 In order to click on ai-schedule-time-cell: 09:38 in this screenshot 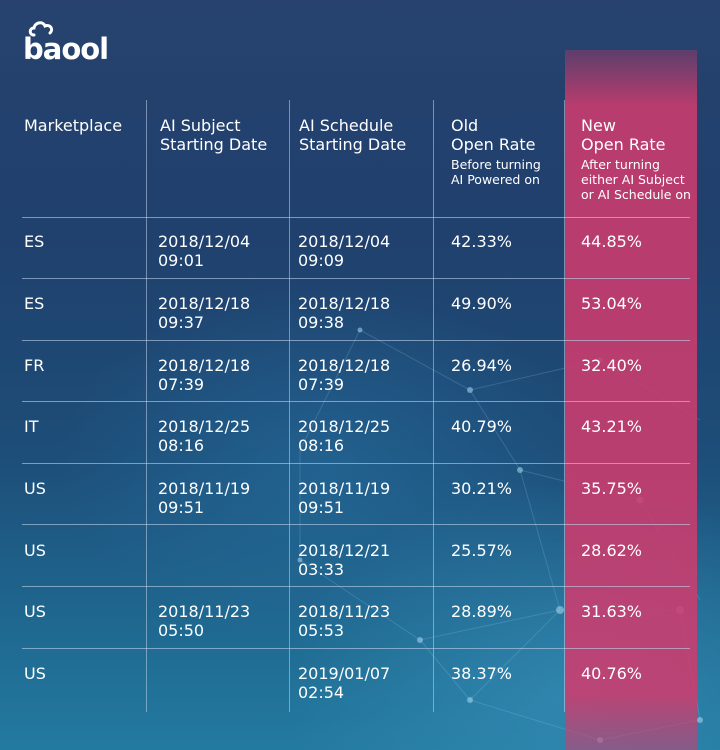, I will do `click(321, 322)`.